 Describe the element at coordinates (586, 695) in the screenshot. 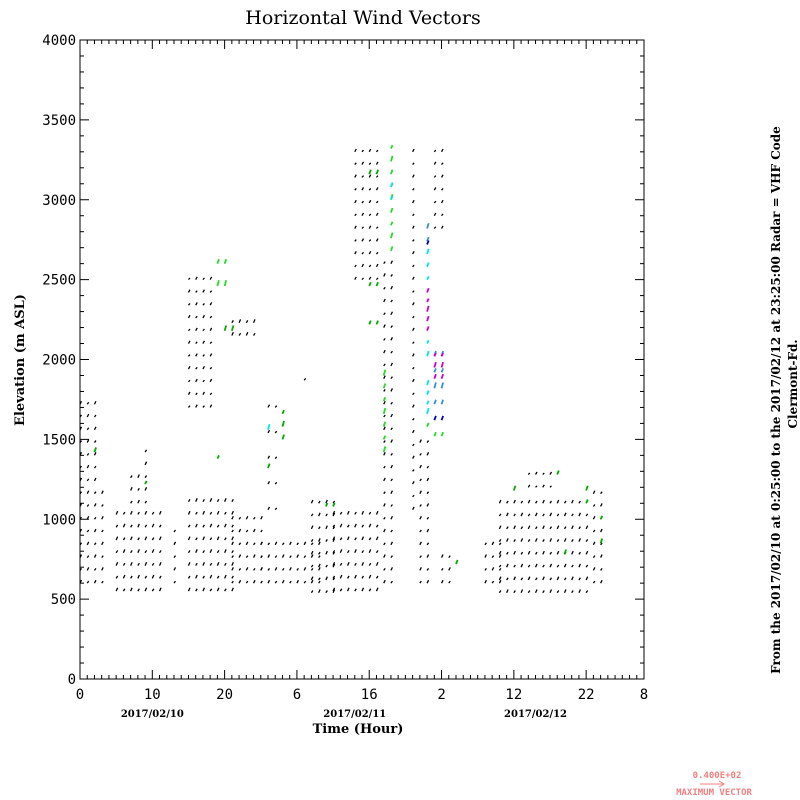

I see `x-tick-label: 22` at that location.